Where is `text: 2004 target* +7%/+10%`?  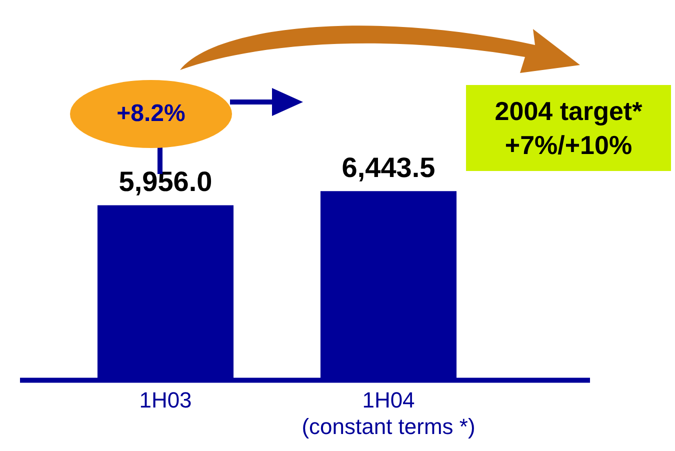 text: 2004 target* +7%/+10% is located at coordinates (568, 128).